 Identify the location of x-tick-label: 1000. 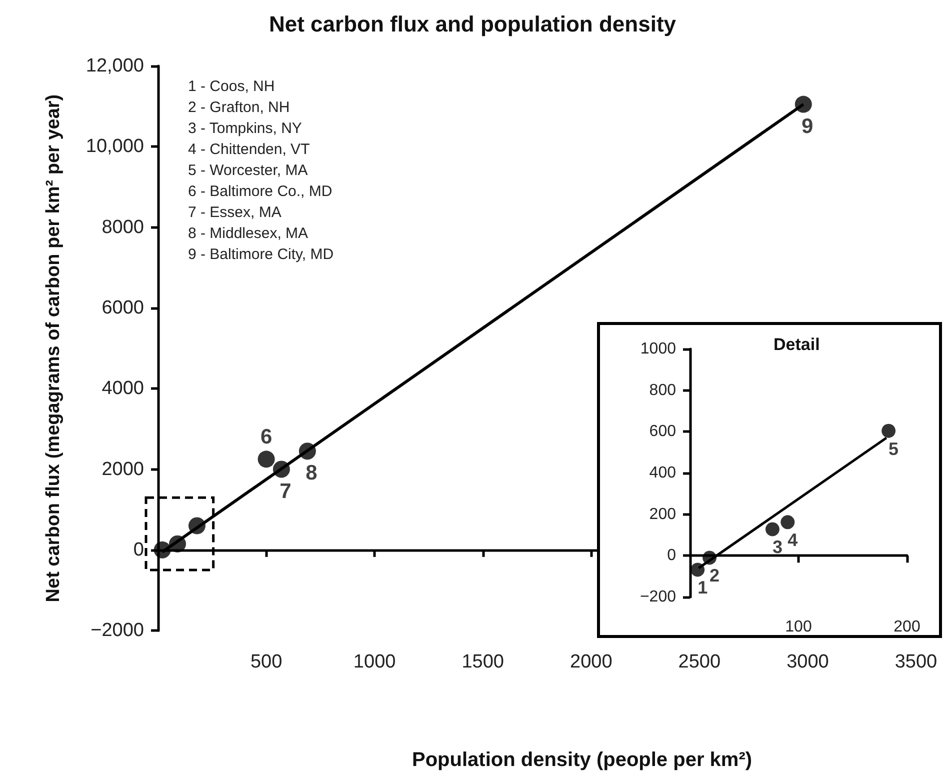
(374, 662).